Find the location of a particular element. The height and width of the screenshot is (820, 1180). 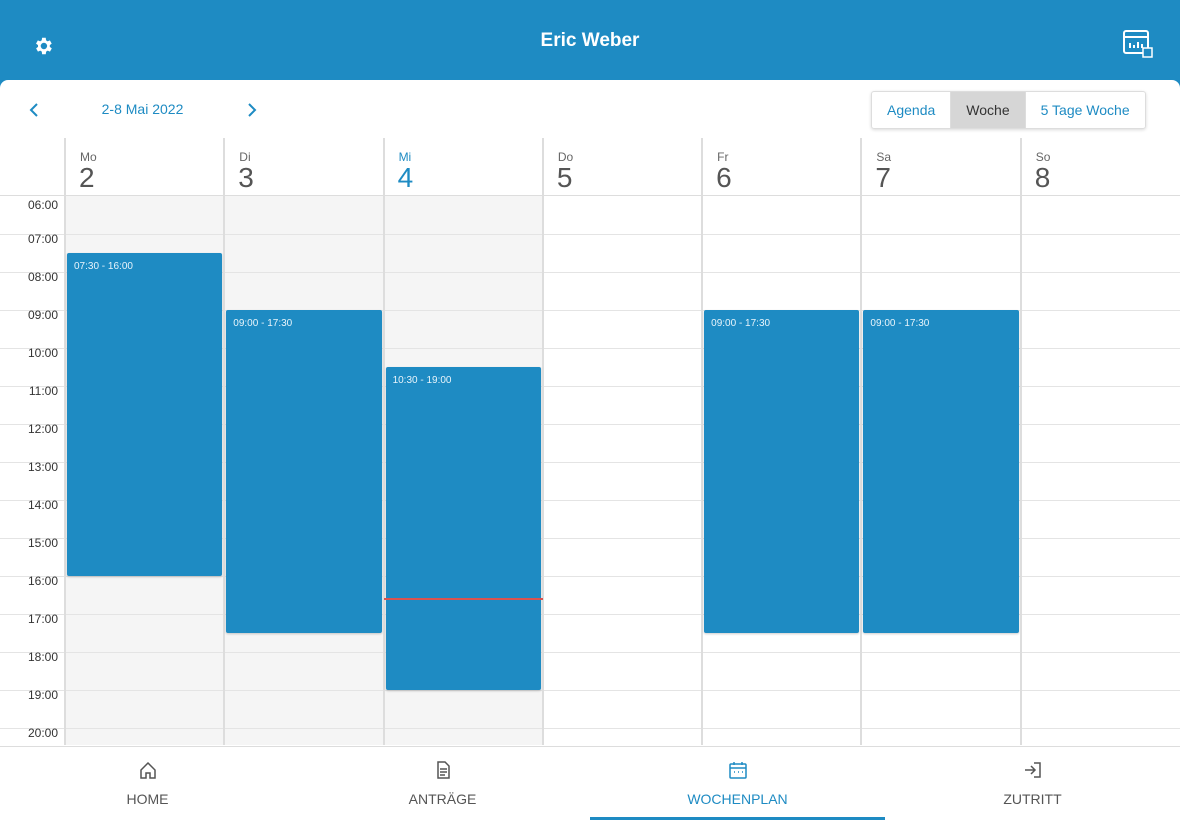

view-button: 5 Tage Woche is located at coordinates (1085, 110).